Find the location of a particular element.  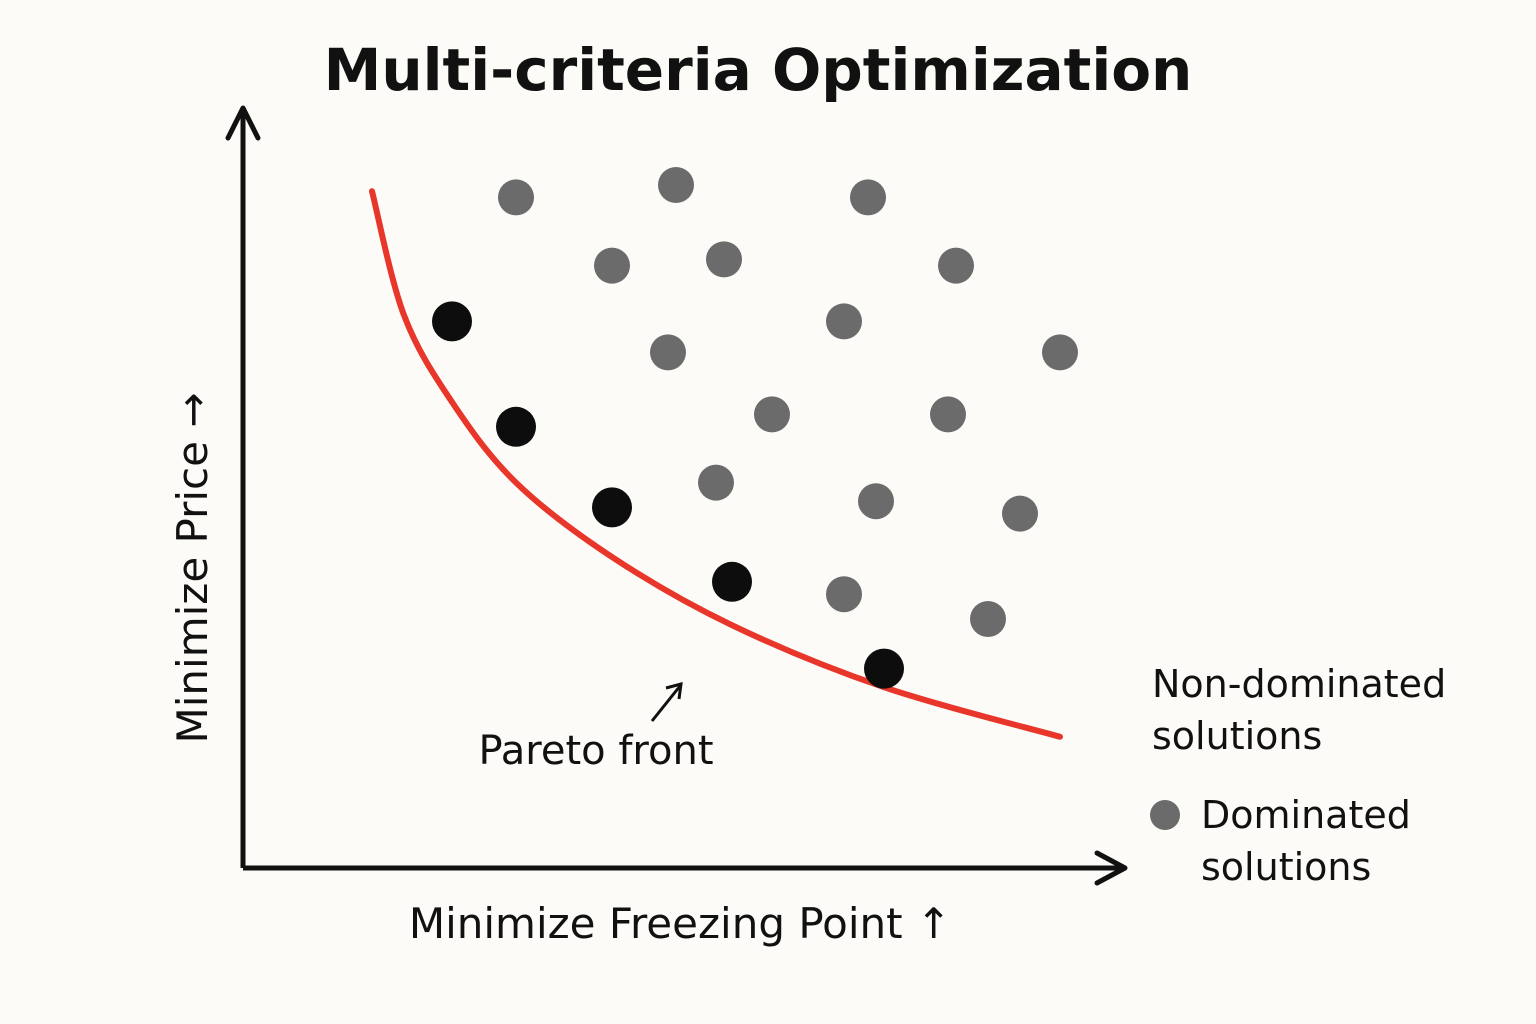

legend-label-dominated-line1: Dominated is located at coordinates (1306, 815).